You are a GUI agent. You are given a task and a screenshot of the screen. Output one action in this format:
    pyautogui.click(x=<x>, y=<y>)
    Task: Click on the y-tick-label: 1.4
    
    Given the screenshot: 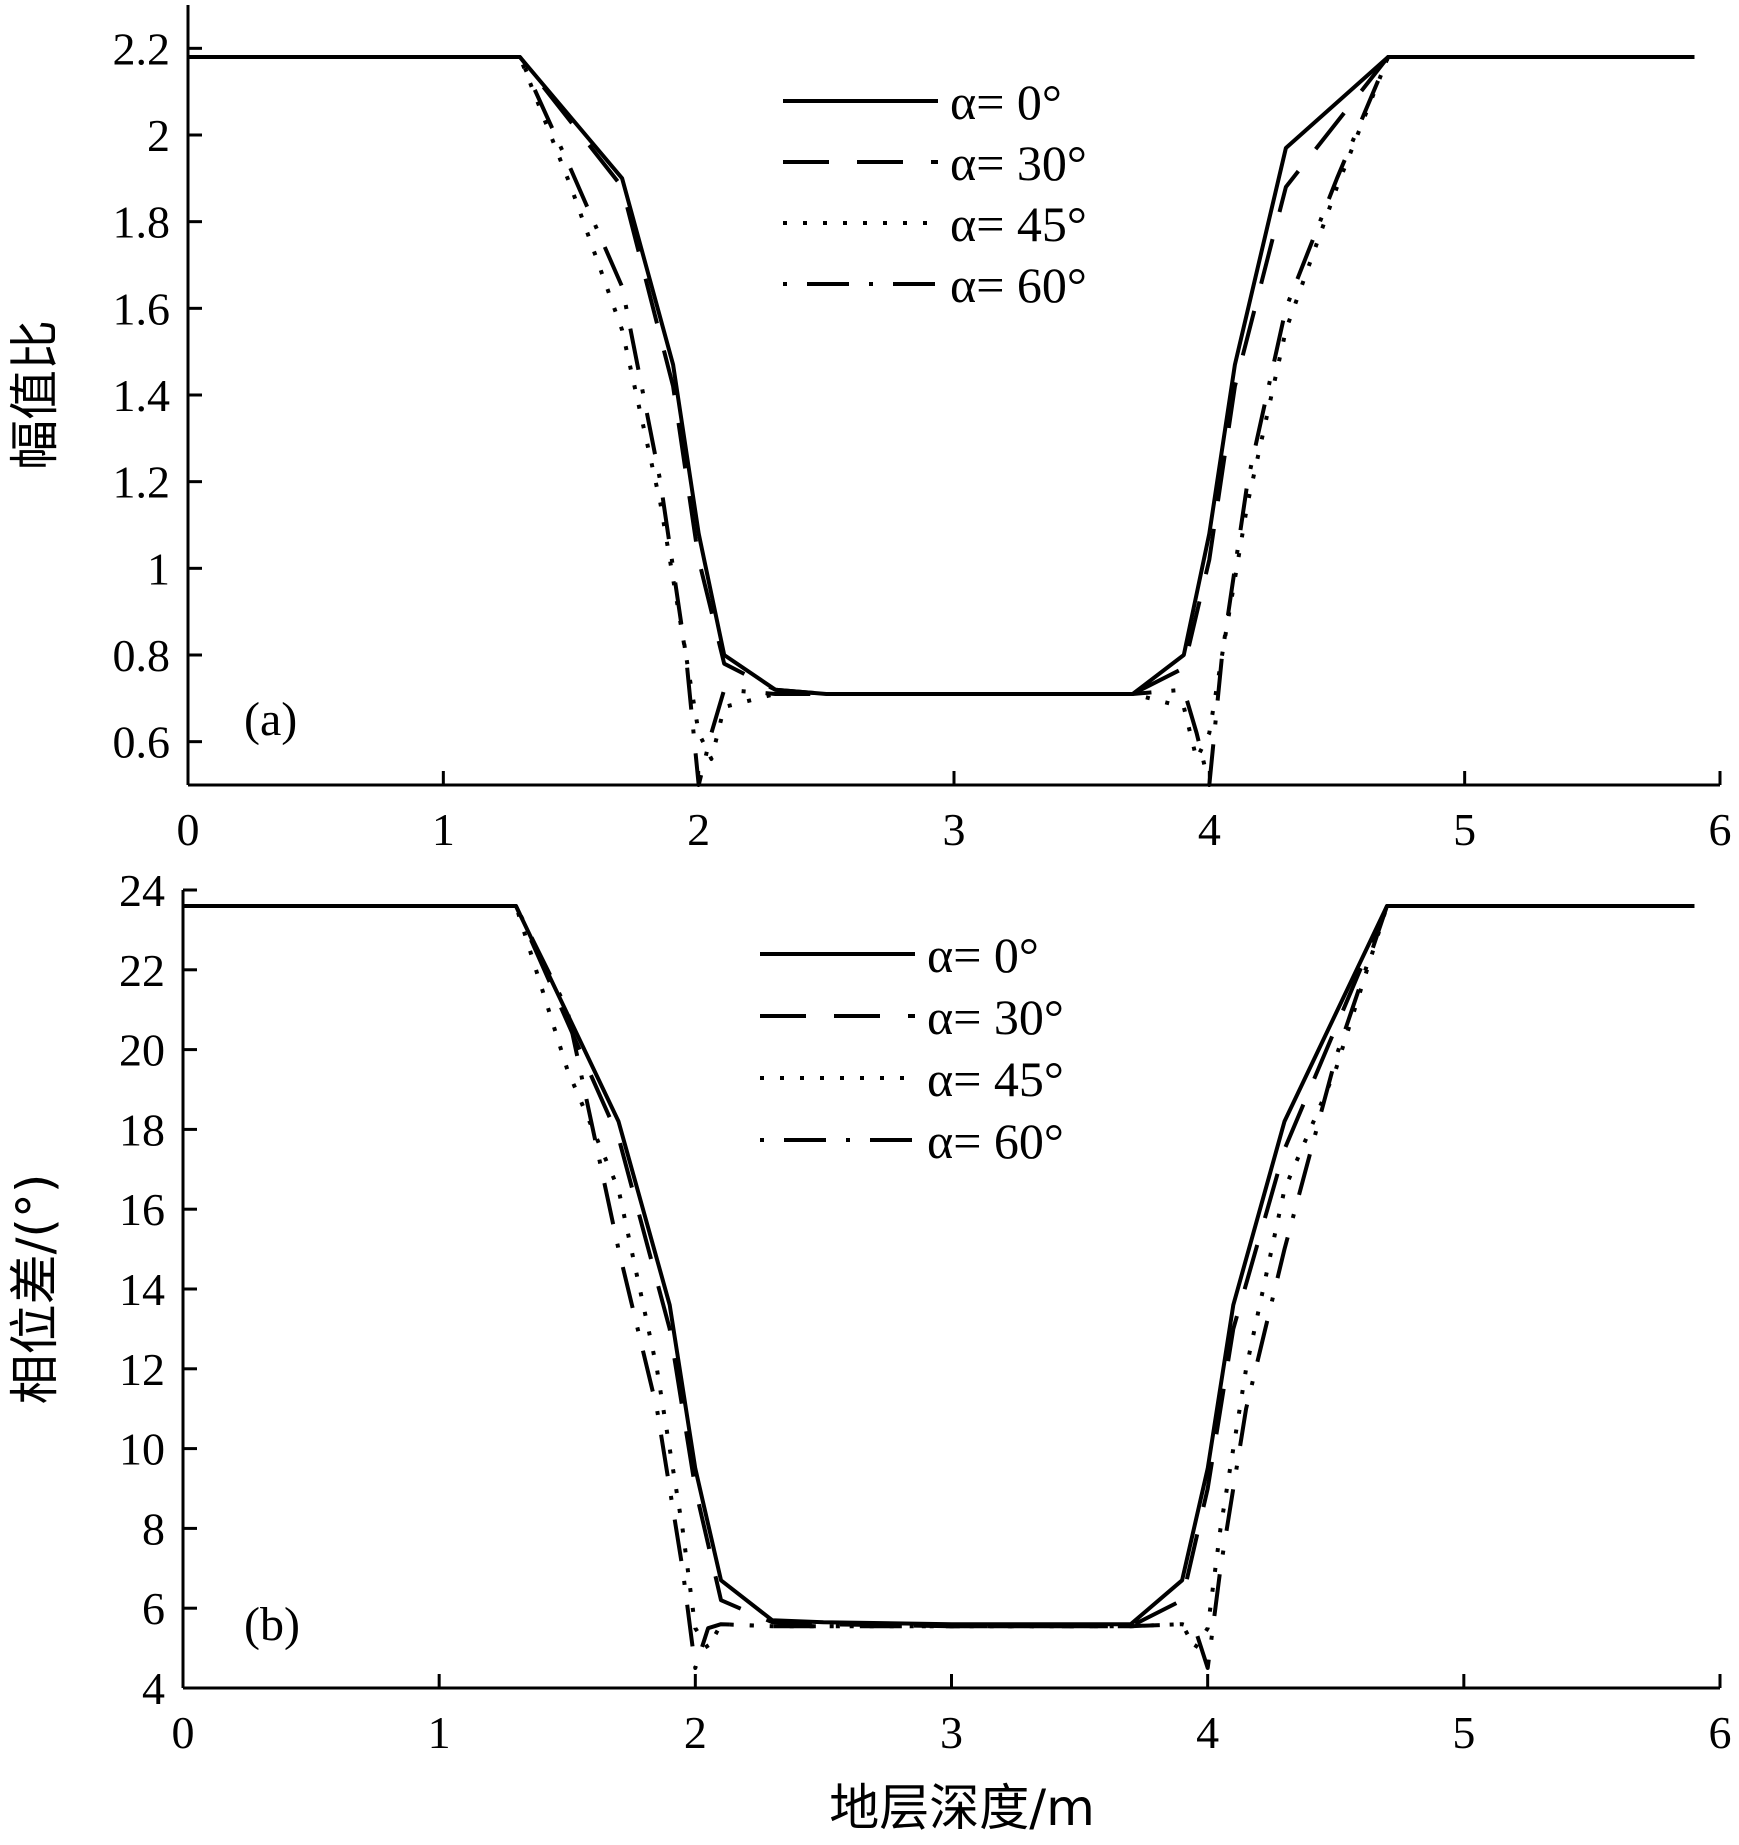 What is the action you would take?
    pyautogui.click(x=142, y=395)
    